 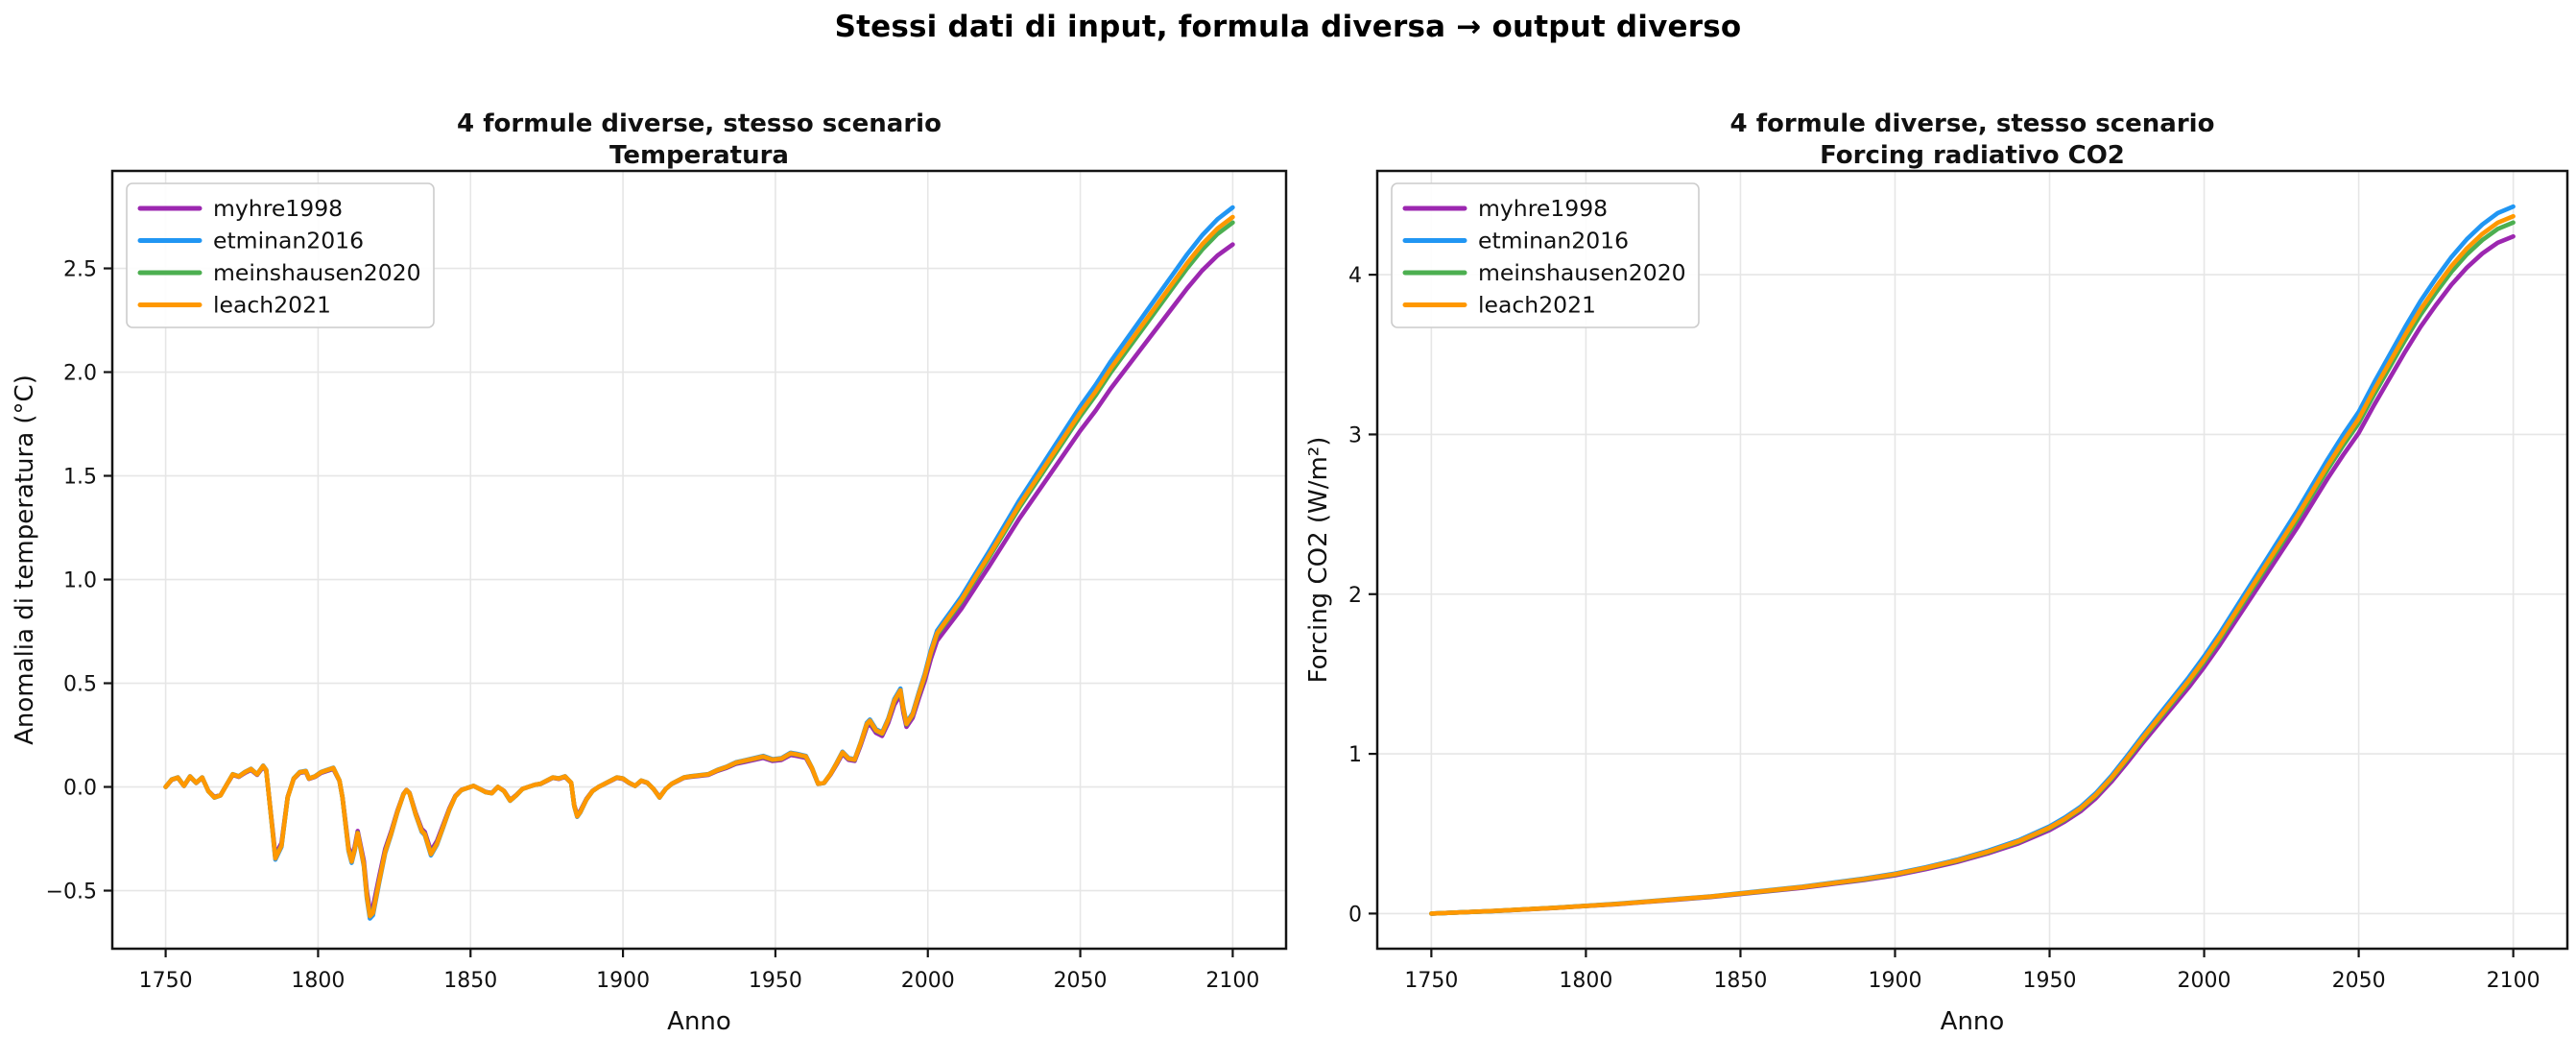 What do you see at coordinates (1973, 156) in the screenshot?
I see `chart-subtitle: Forcing radiativo CO2` at bounding box center [1973, 156].